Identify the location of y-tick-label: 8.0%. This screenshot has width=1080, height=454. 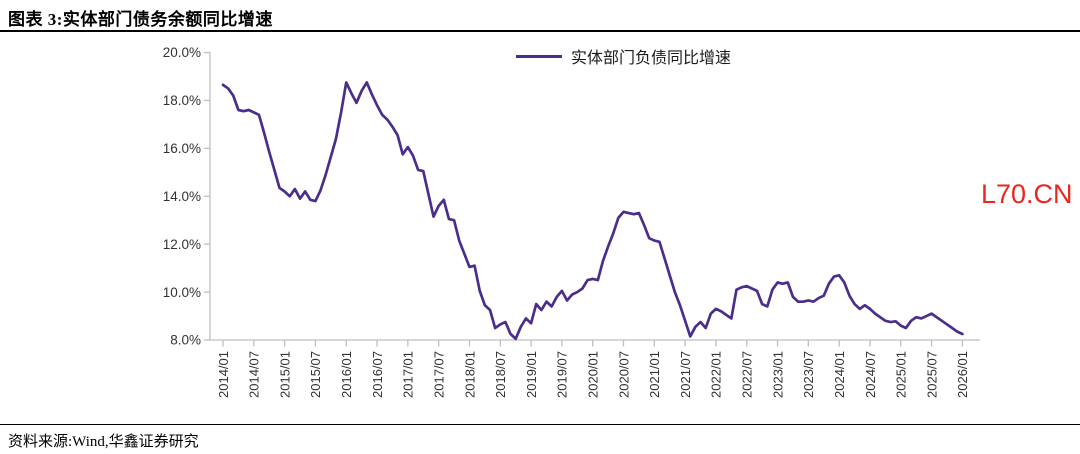
(185, 340).